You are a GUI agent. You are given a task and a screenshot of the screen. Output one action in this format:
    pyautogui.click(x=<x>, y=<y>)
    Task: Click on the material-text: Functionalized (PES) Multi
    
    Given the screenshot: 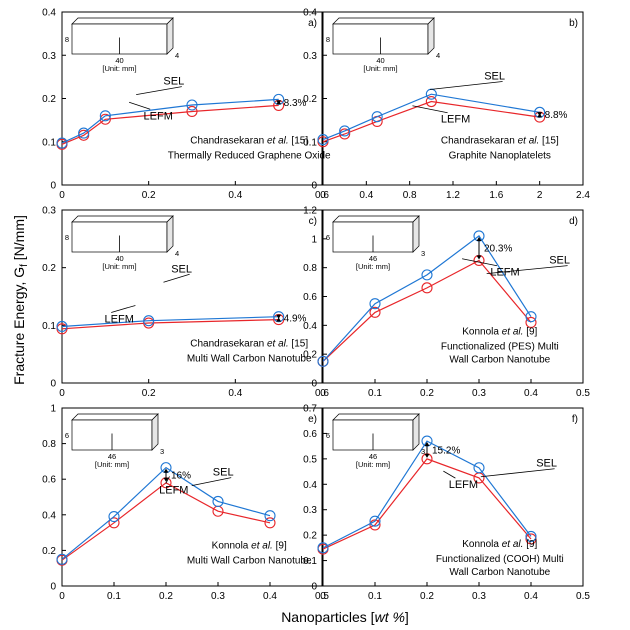 What is the action you would take?
    pyautogui.click(x=500, y=347)
    